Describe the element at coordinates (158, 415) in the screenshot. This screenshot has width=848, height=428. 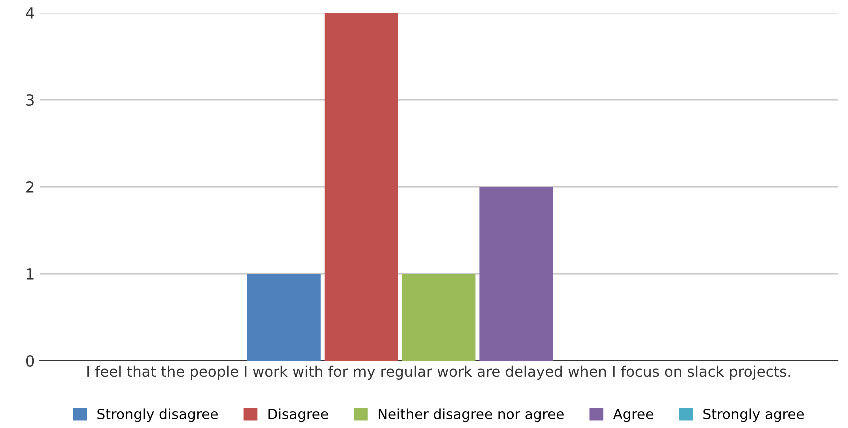
I see `legend-label: Strongly disagree` at that location.